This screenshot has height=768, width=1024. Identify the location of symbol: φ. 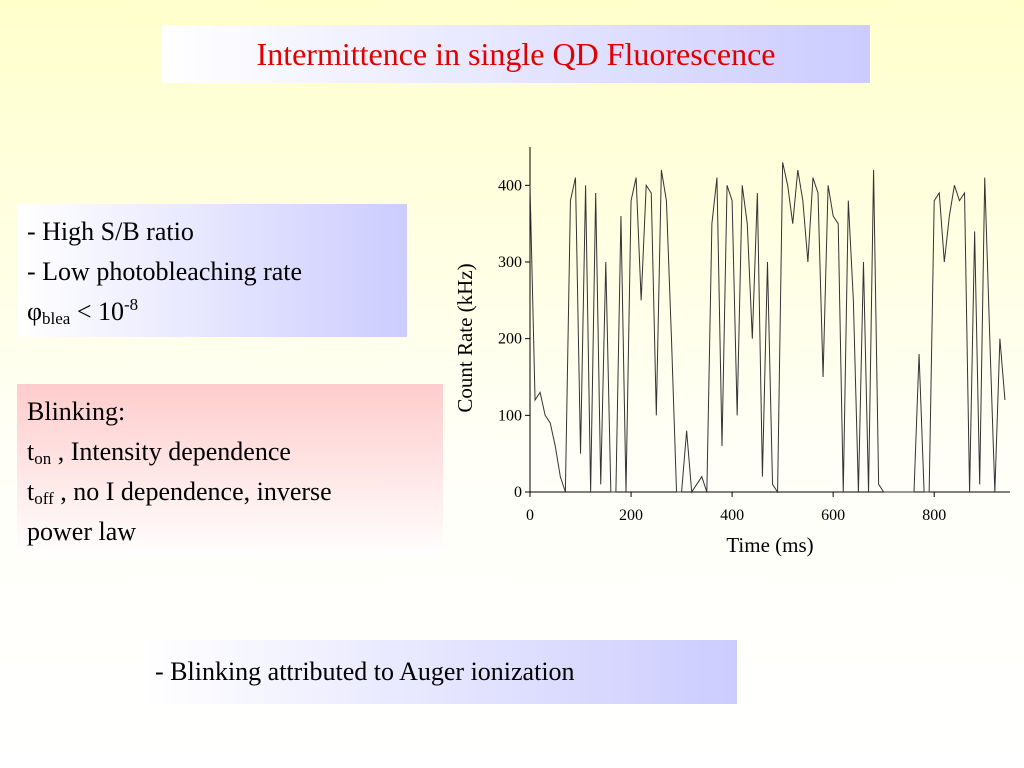
(35, 311).